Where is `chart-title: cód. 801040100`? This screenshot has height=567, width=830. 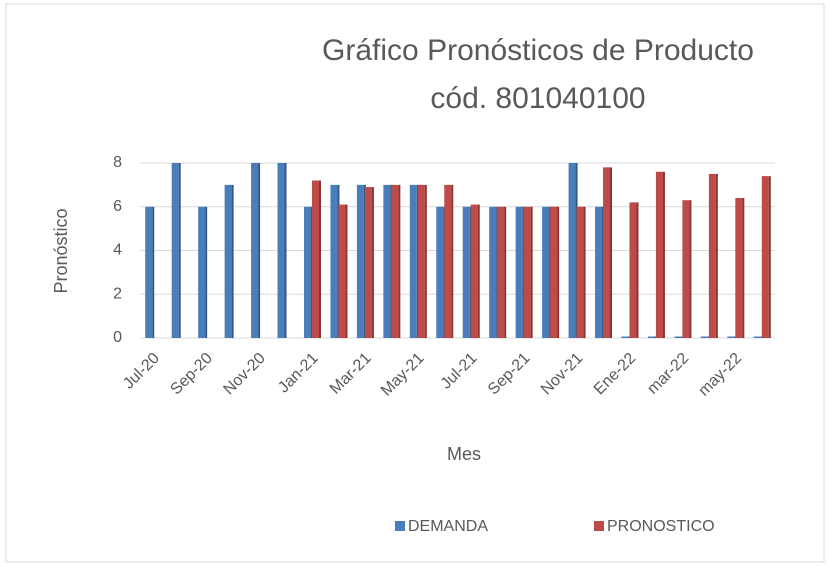 chart-title: cód. 801040100 is located at coordinates (537, 98).